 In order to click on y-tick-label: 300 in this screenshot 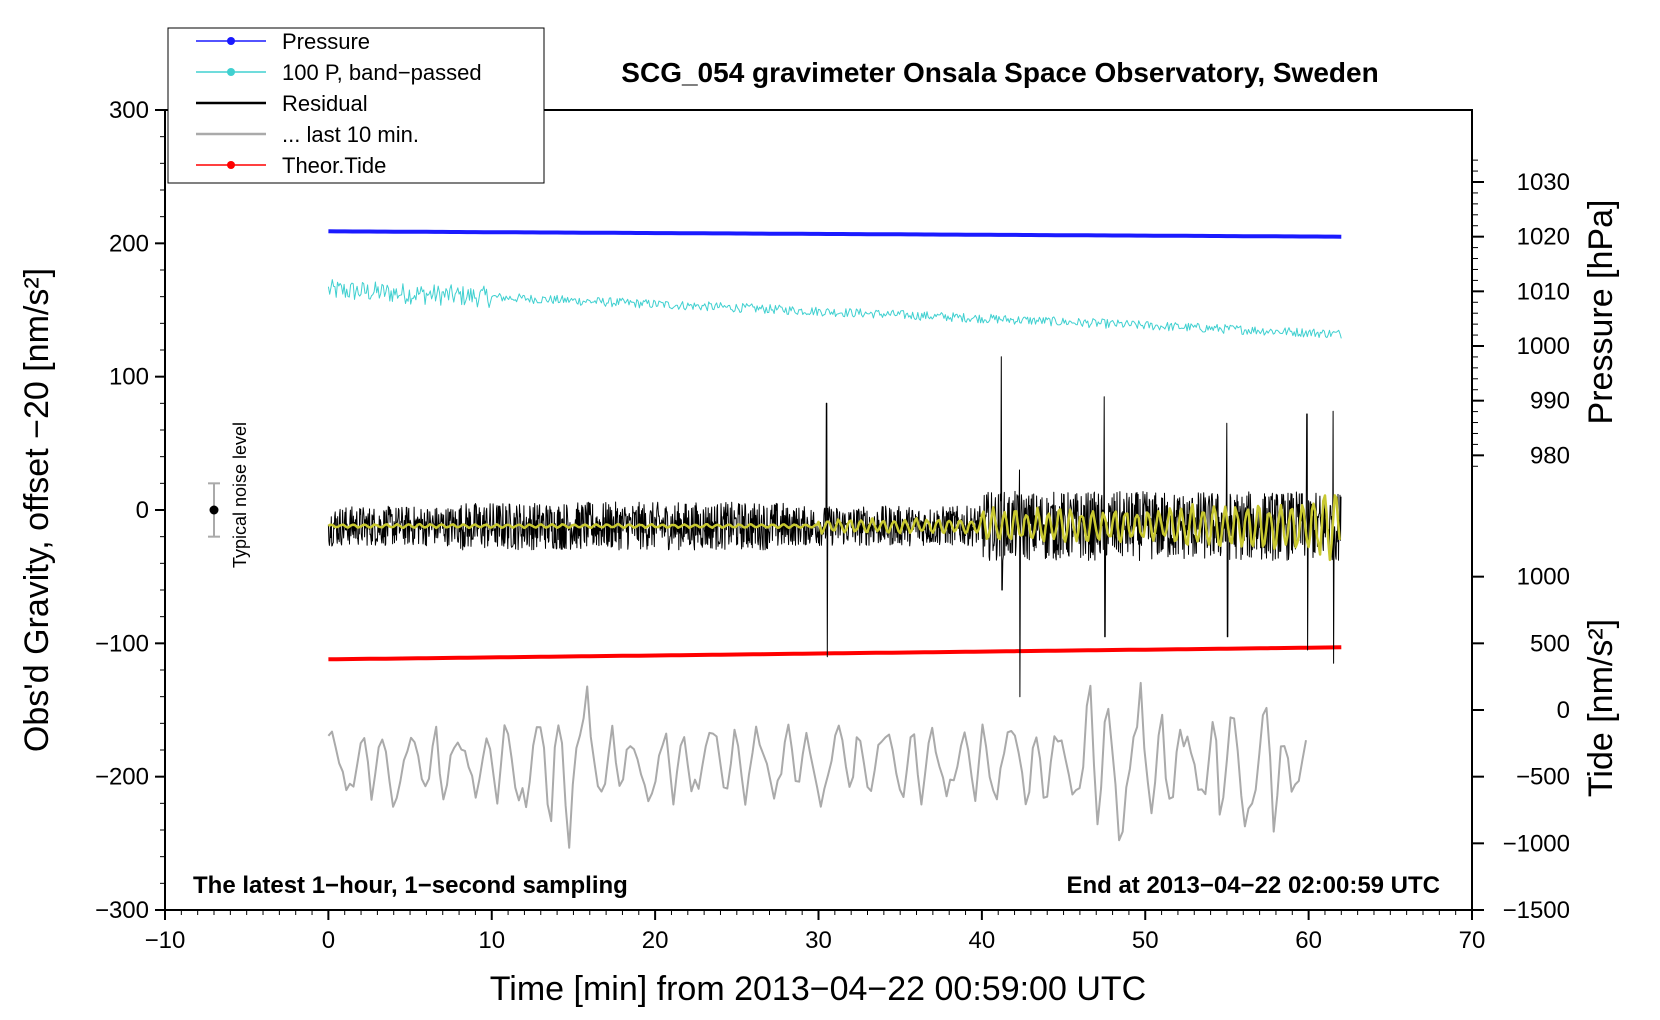, I will do `click(129, 110)`.